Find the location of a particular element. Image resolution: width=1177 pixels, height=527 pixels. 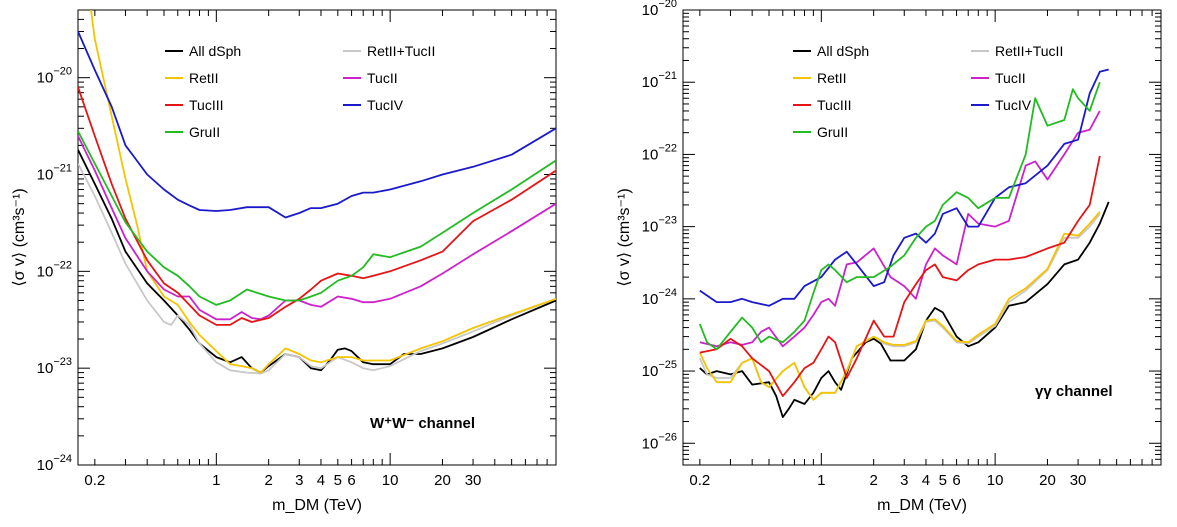

series-line-retii-tucii is located at coordinates (899, 307).